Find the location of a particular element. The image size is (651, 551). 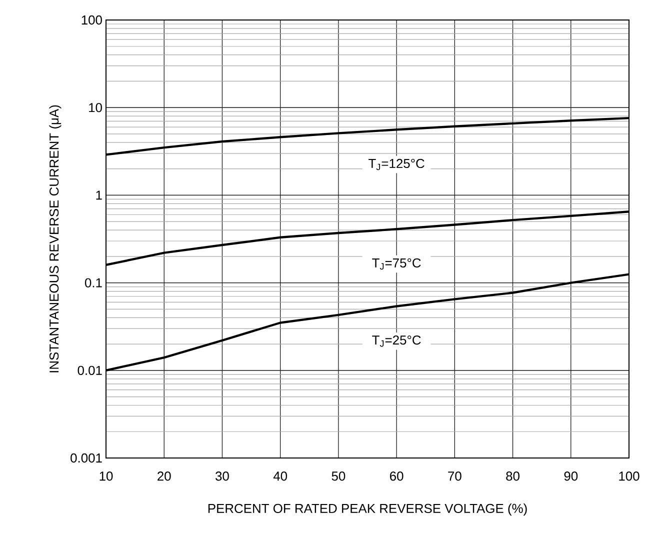

x-axis-title: PERCENT OF RATED PEAK REVERSE VOLTAGE (%) is located at coordinates (367, 510).